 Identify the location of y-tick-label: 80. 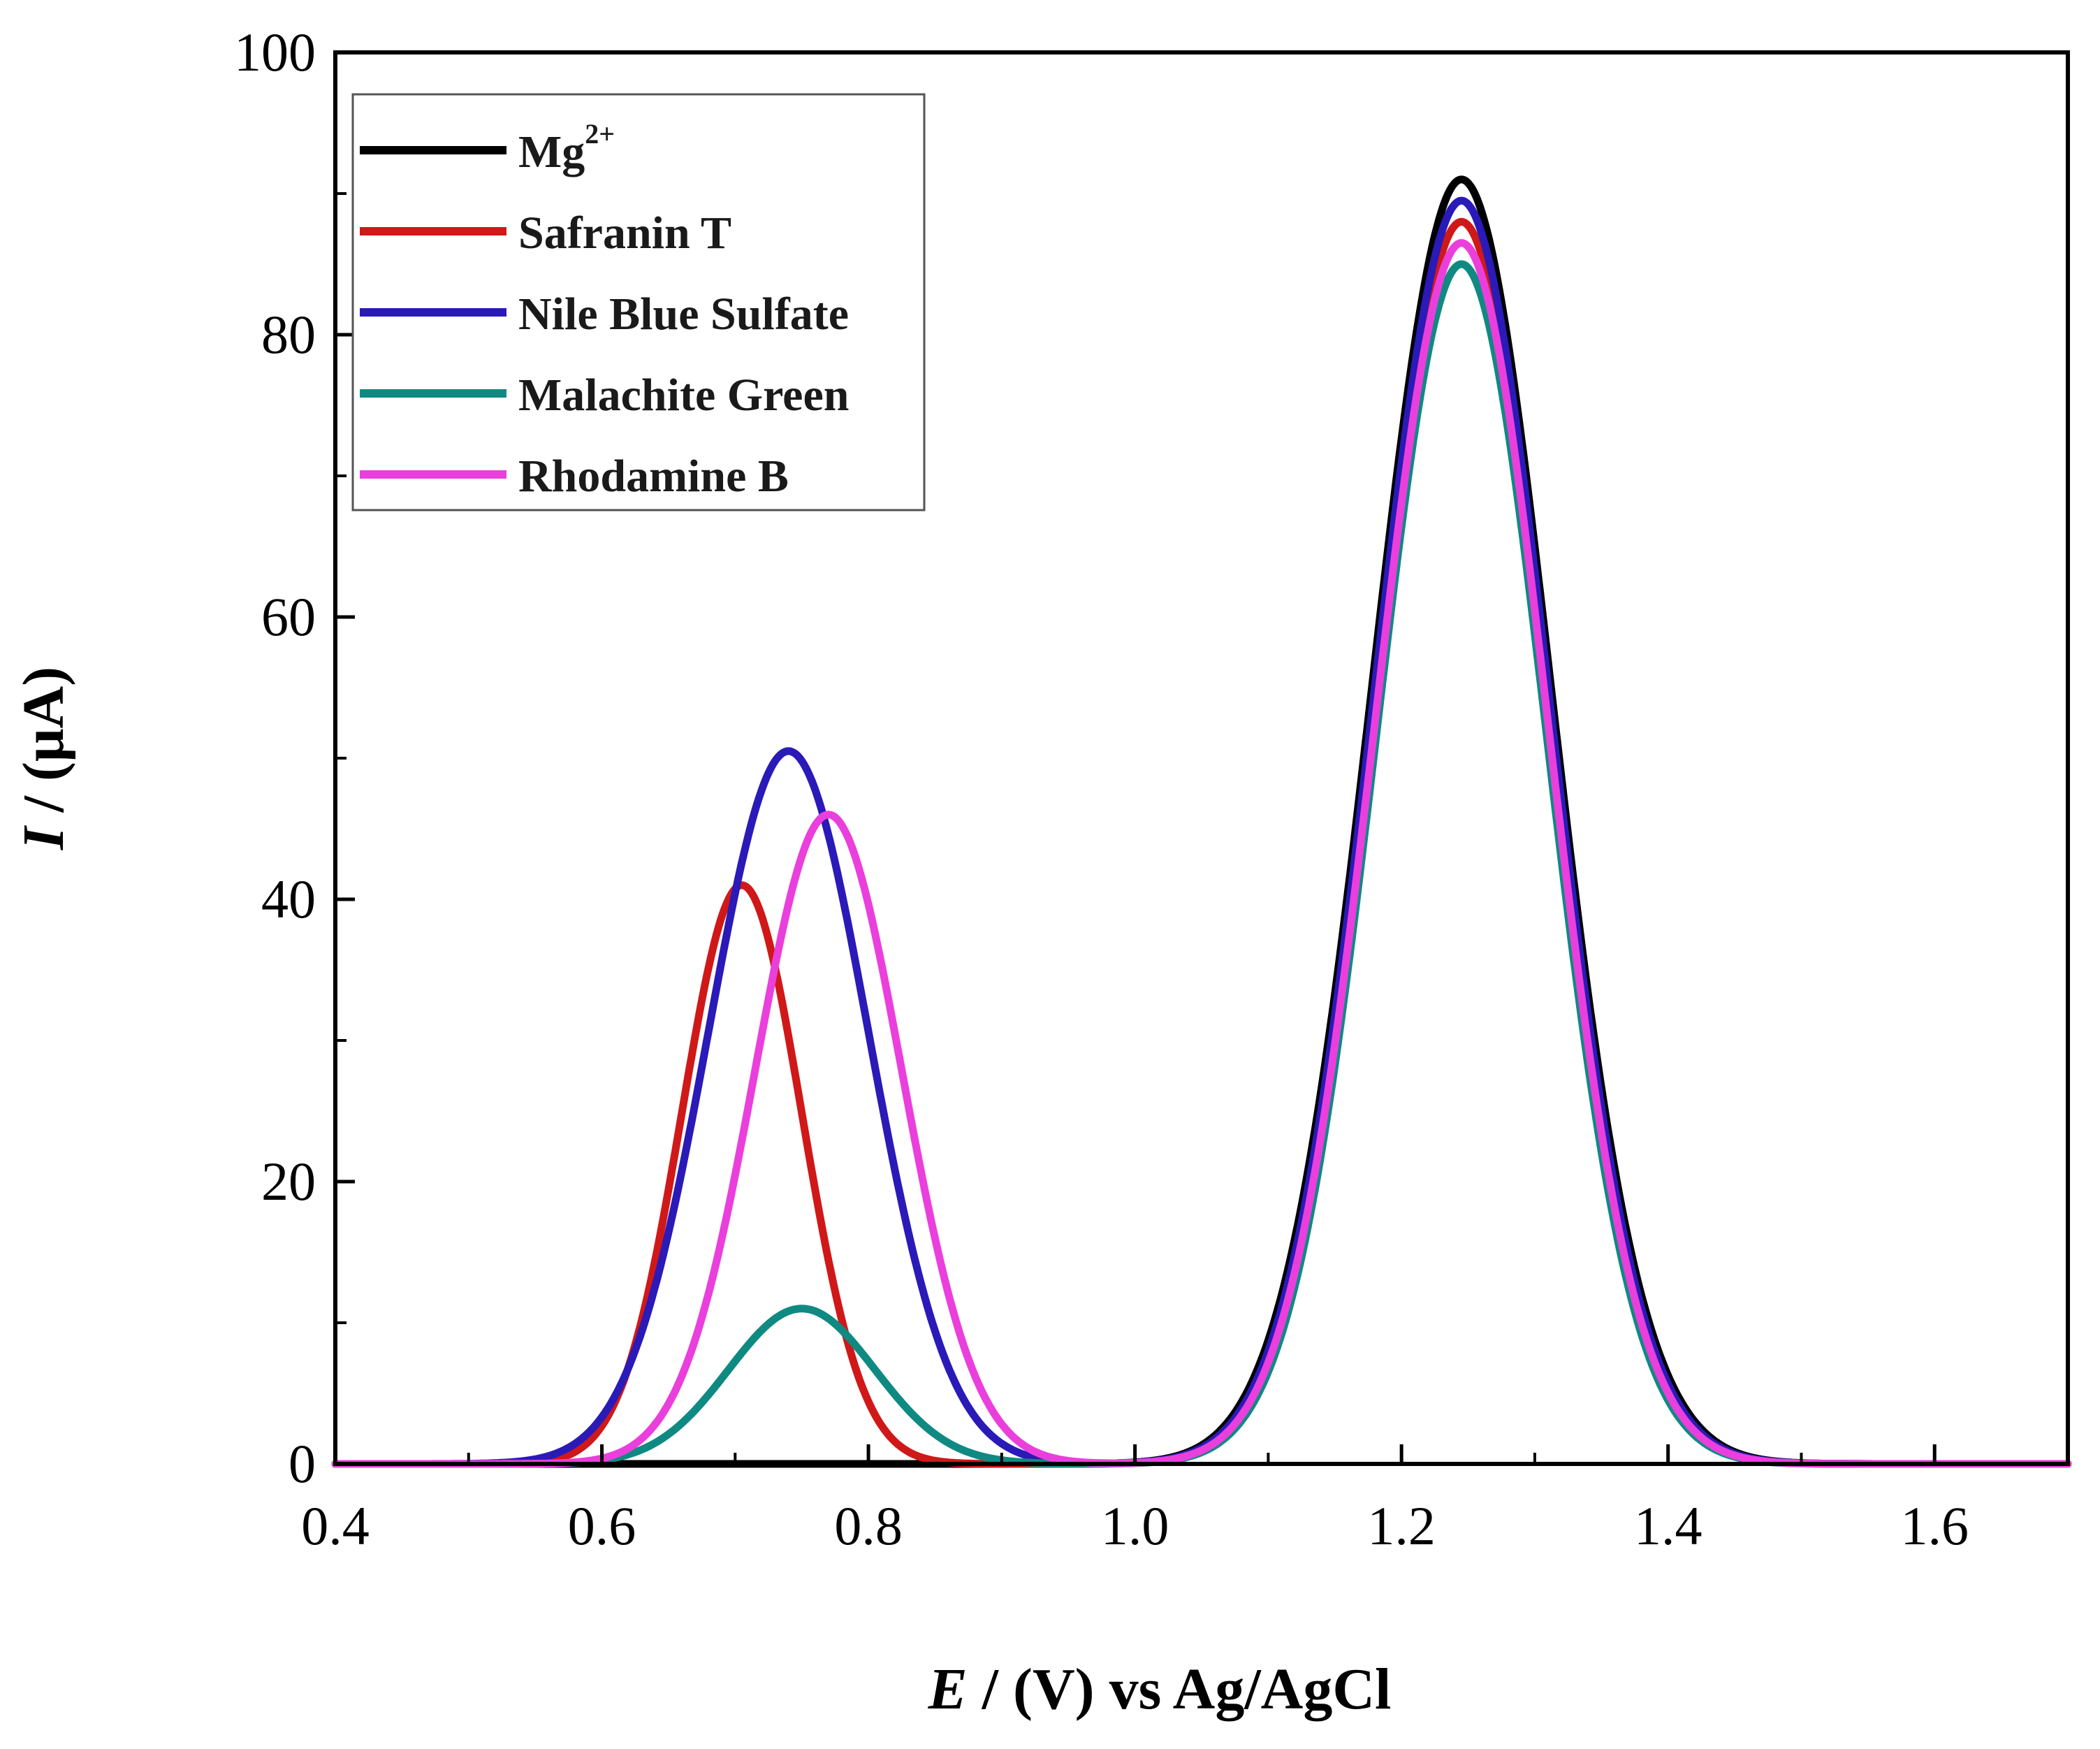
(289, 334).